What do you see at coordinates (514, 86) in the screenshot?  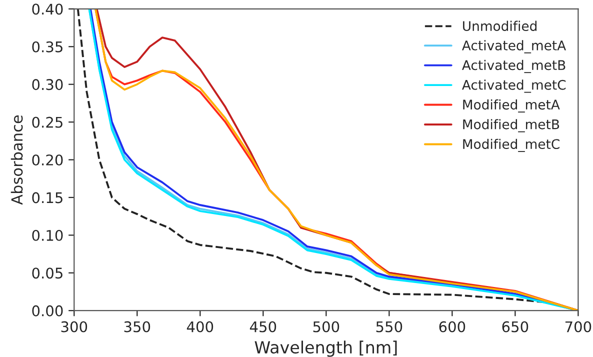 I see `legend-label: Activated_metC` at bounding box center [514, 86].